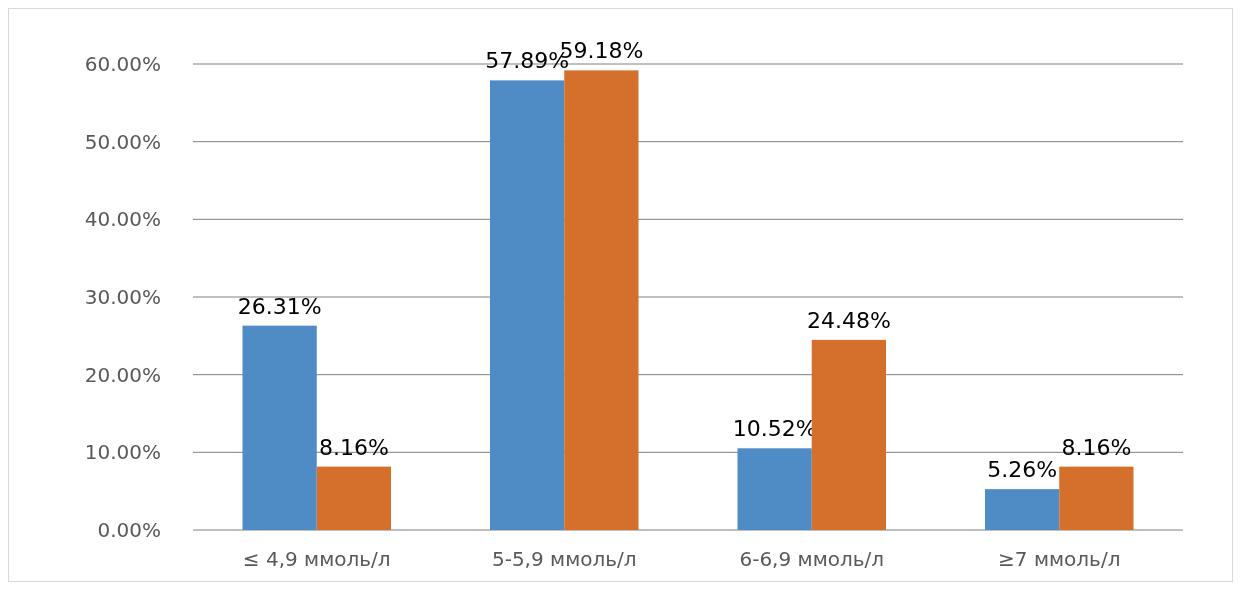 This screenshot has height=590, width=1241. Describe the element at coordinates (122, 141) in the screenshot. I see `y-tick-label: 50.00%` at that location.